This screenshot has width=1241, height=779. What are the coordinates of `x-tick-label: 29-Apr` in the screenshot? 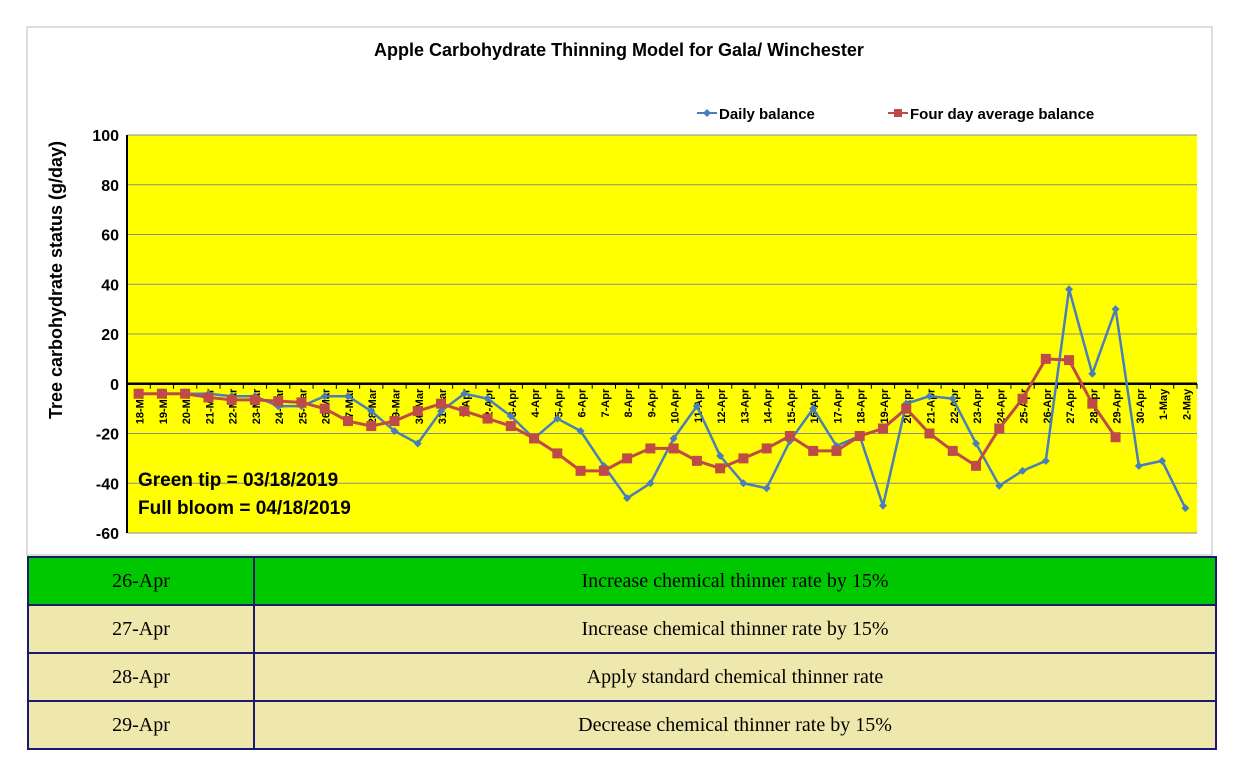 It's located at (1118, 406).